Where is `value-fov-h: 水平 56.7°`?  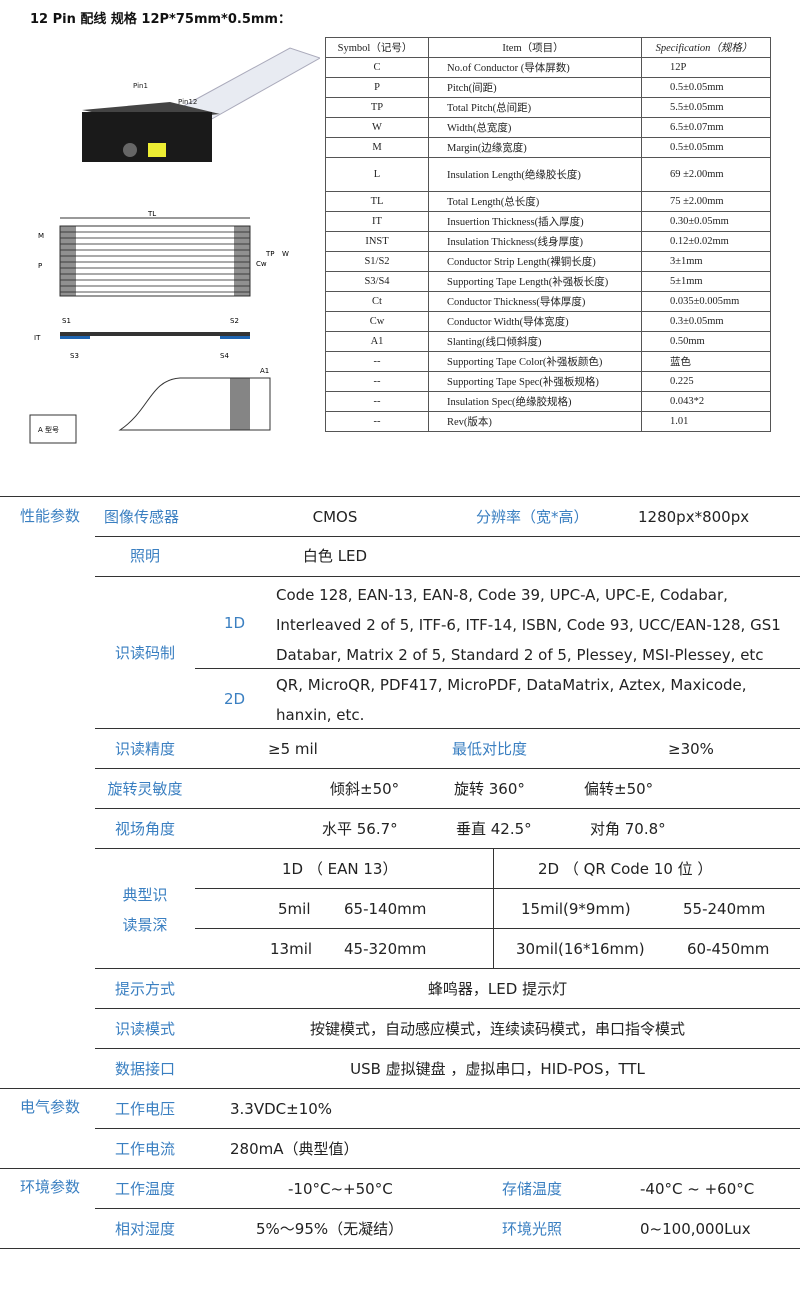
value-fov-h: 水平 56.7° is located at coordinates (360, 829).